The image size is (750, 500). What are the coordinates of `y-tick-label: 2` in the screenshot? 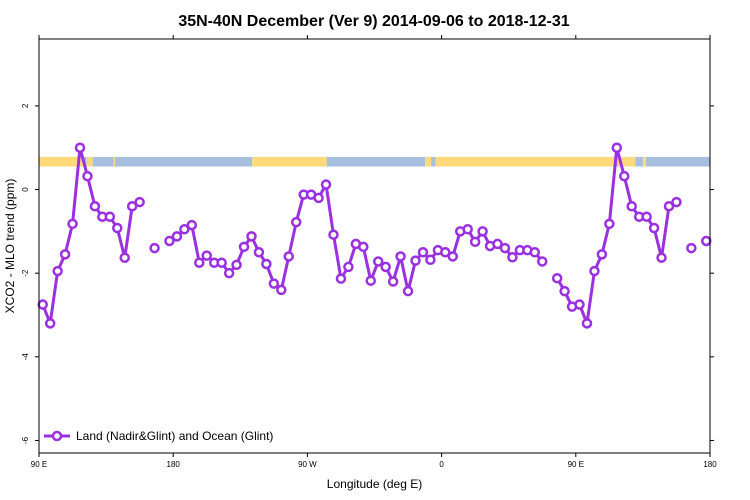 It's located at (25, 105).